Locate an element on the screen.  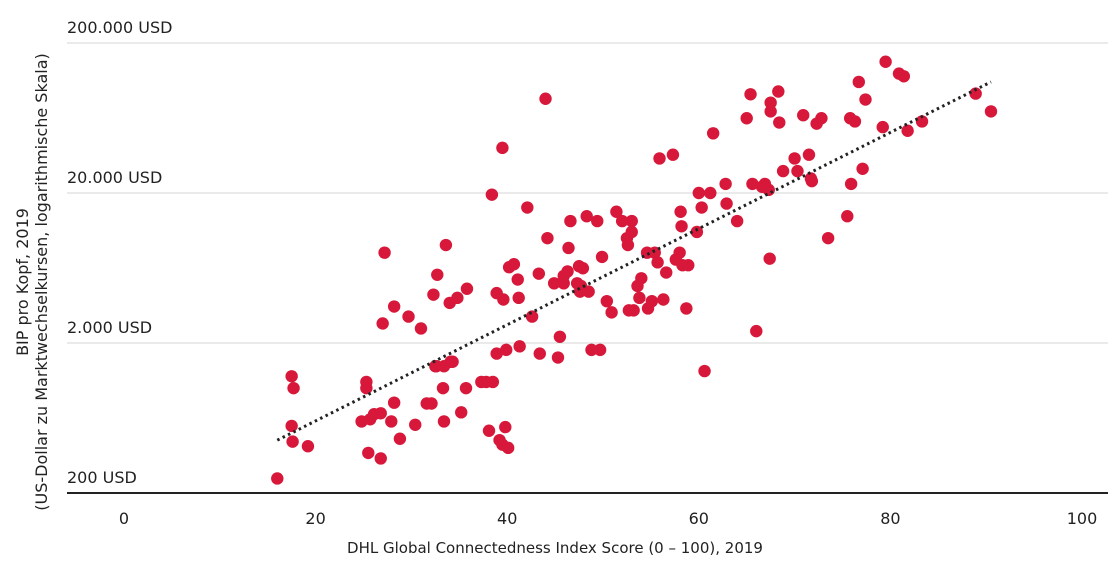
x-tick-label: 20 is located at coordinates (315, 518).